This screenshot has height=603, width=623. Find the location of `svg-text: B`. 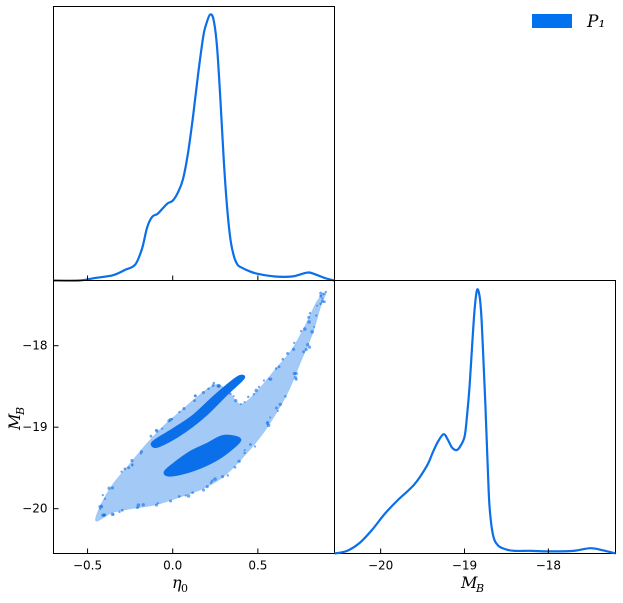

svg-text: B is located at coordinates (20, 411).